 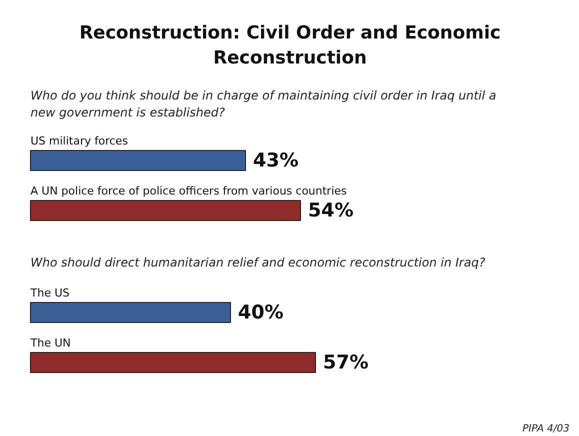 I want to click on chart-subtitle: Who should direct humanitarian relief and economic reconstruction in Iraq?, so click(x=258, y=263).